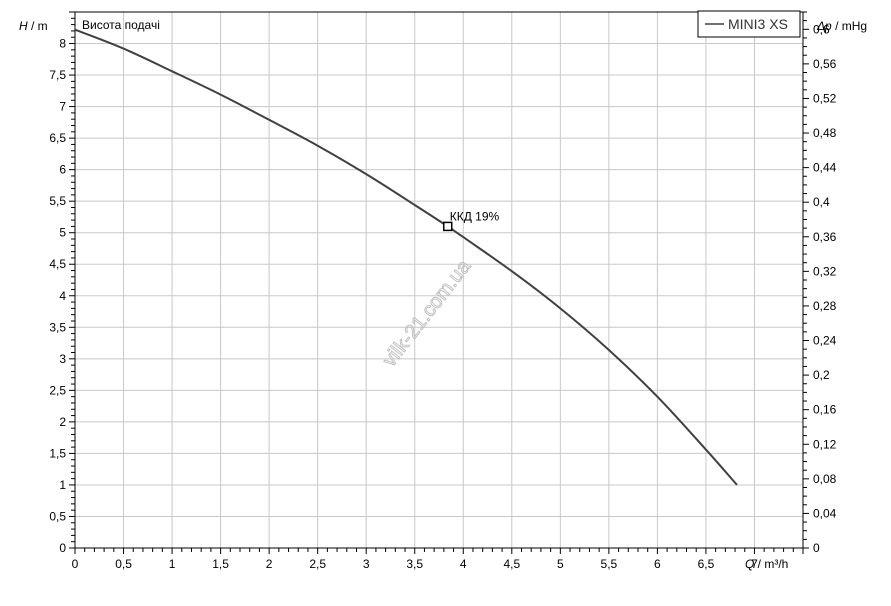 This screenshot has width=891, height=606. Describe the element at coordinates (57, 453) in the screenshot. I see `y-tick-label: 1,5` at that location.